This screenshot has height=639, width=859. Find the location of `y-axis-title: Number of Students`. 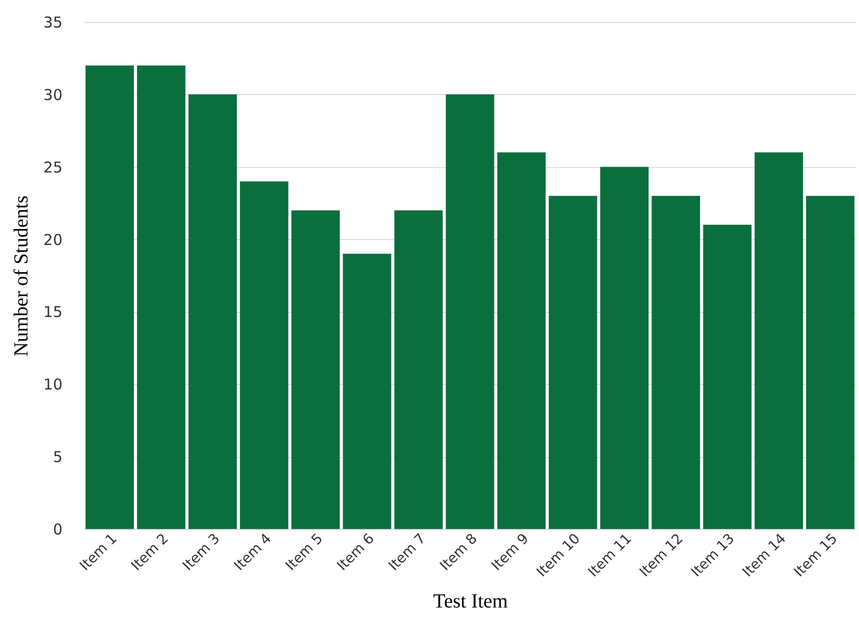

y-axis-title: Number of Students is located at coordinates (21, 276).